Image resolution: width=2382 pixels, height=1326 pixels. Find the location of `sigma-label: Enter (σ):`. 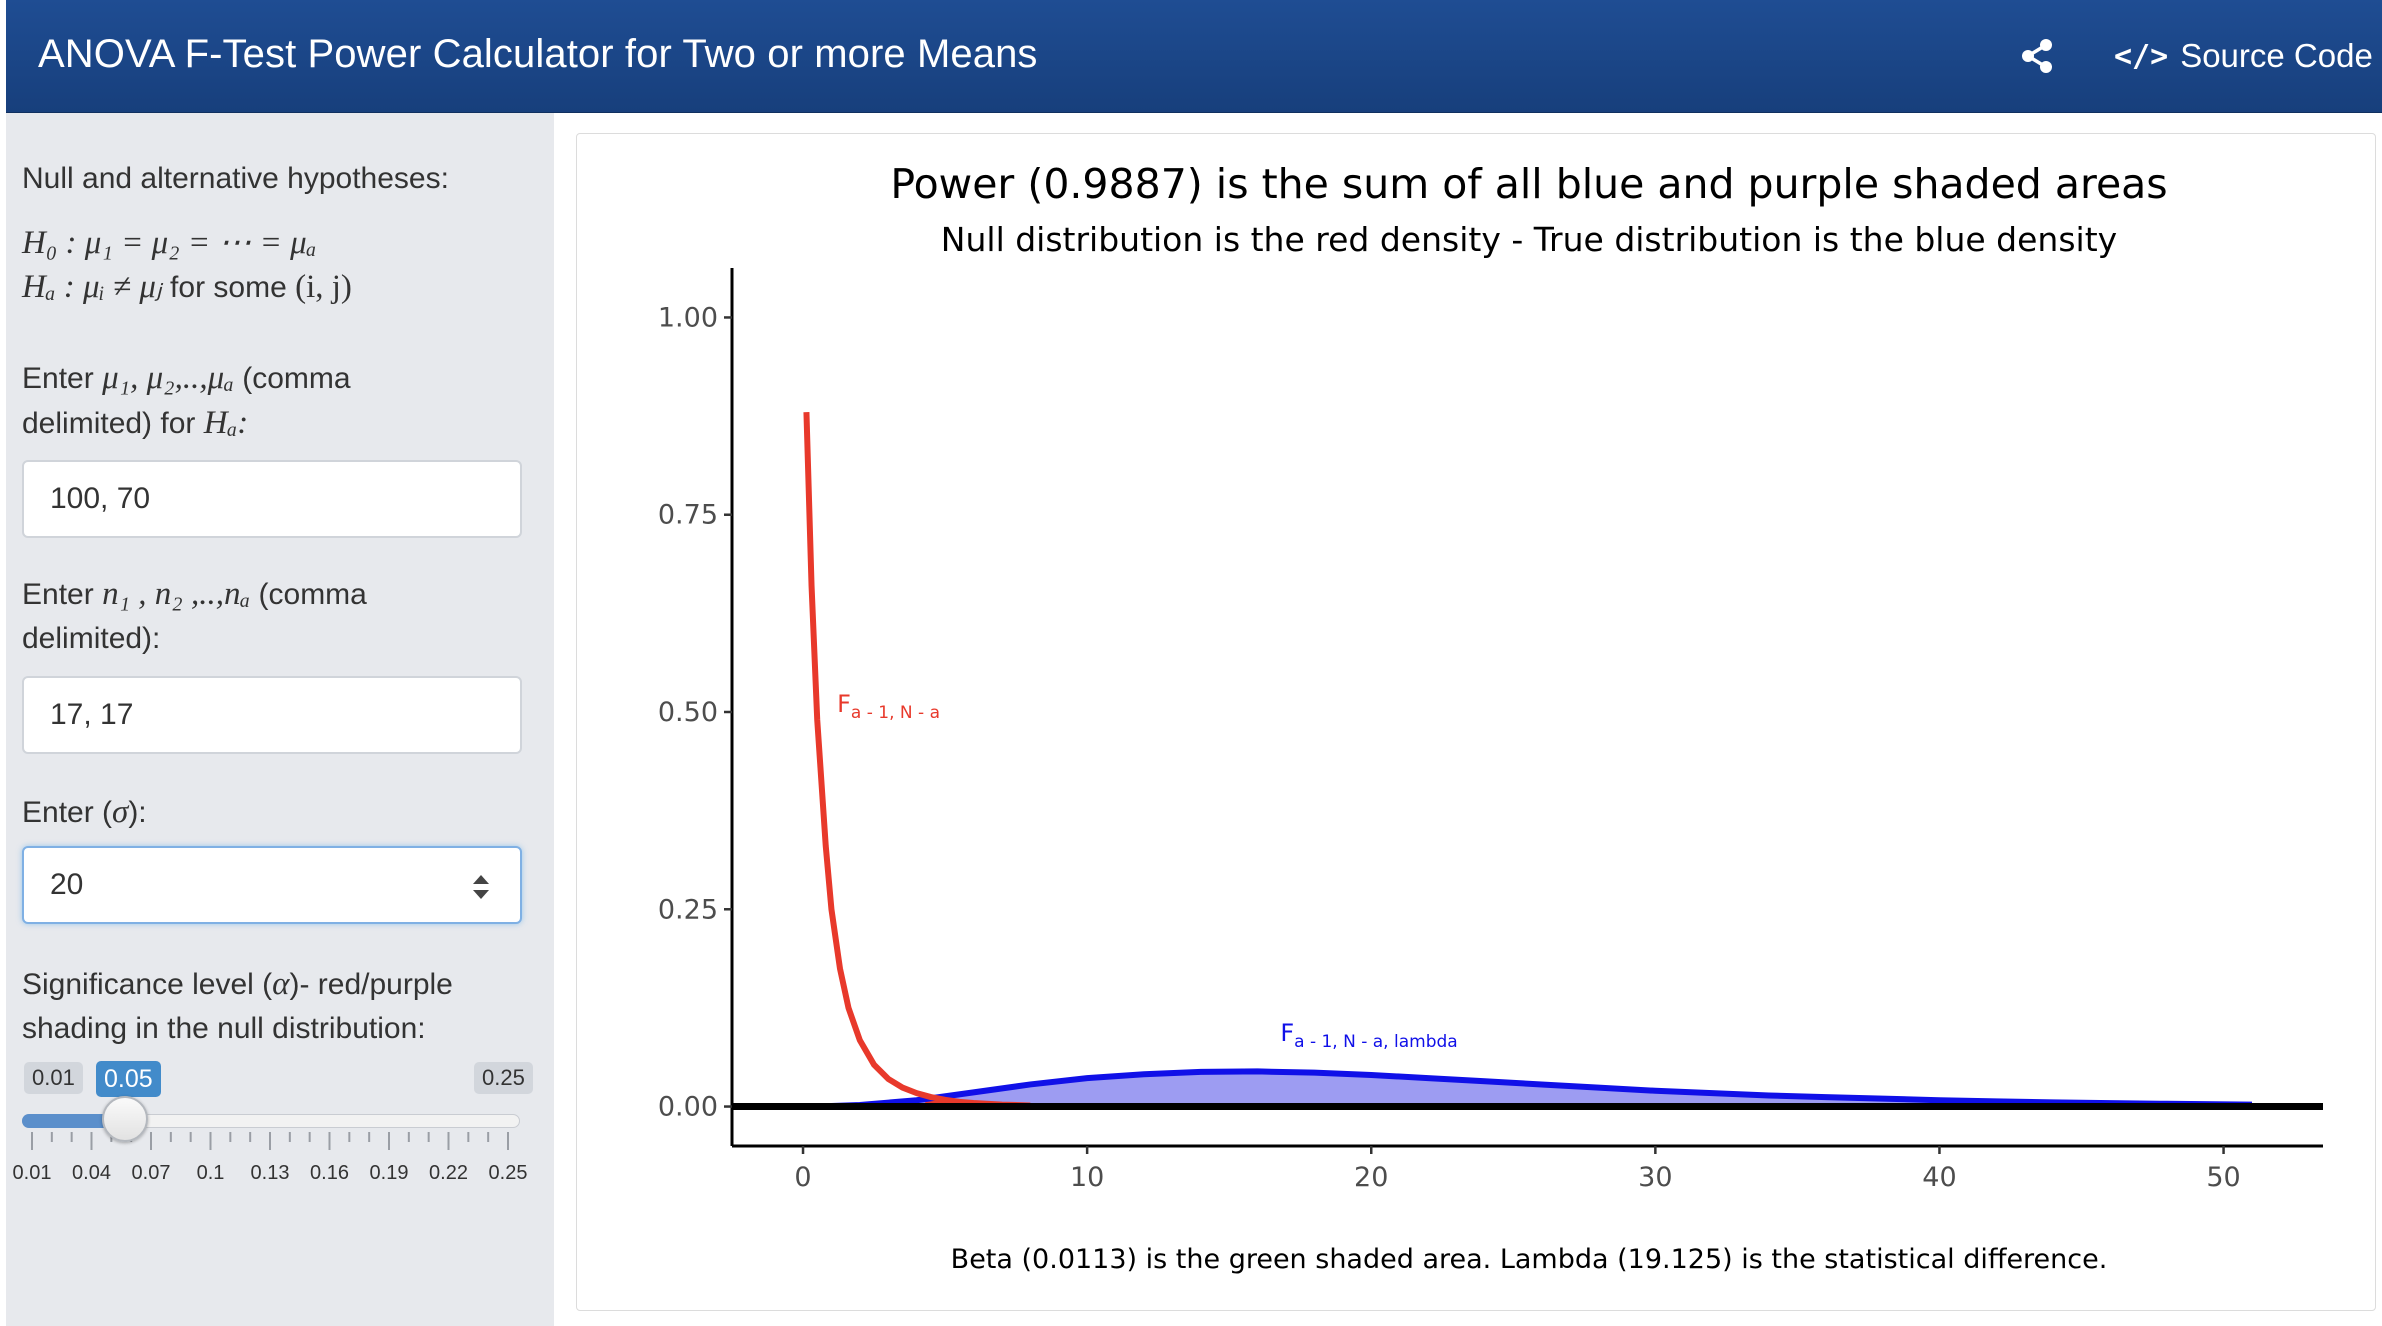

sigma-label: Enter (σ): is located at coordinates (84, 812).